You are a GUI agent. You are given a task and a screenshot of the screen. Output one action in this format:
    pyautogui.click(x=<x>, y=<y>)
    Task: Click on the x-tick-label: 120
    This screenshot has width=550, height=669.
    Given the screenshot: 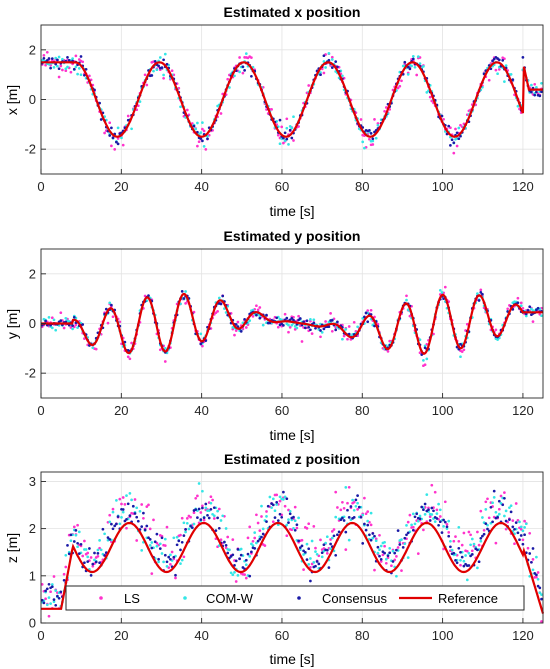 What is the action you would take?
    pyautogui.click(x=523, y=186)
    